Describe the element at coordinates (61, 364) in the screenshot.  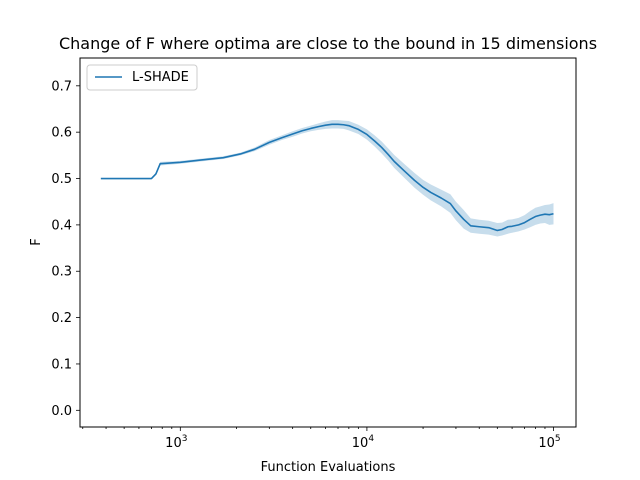
I see `y-tick-label: 0.1` at that location.